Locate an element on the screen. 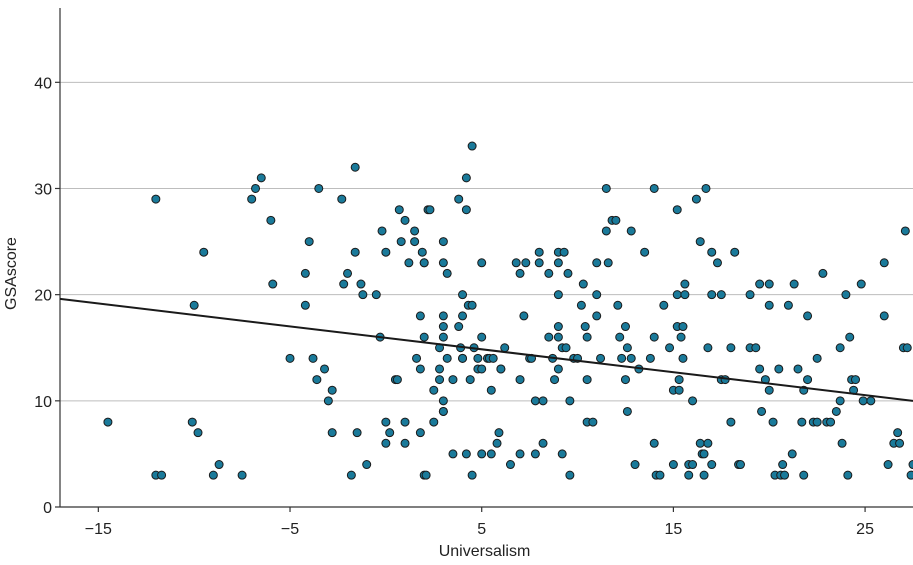  y-axis-label: GSAscore is located at coordinates (11, 273).